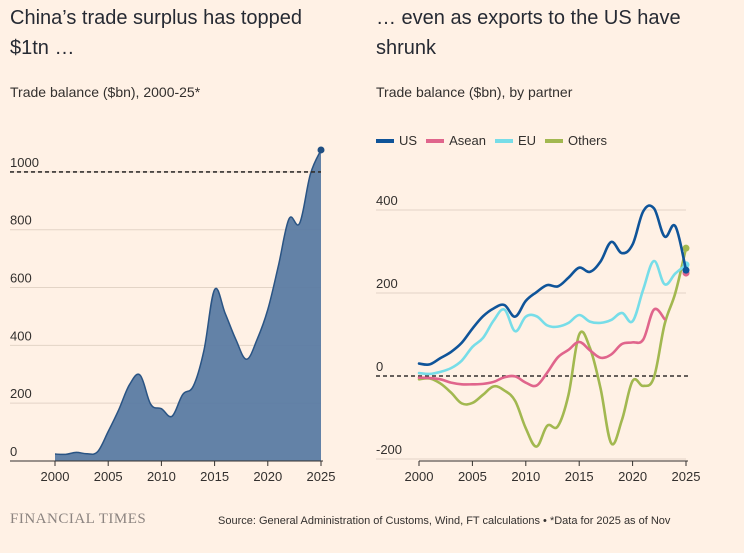 This screenshot has width=744, height=553. I want to click on right-series-line-others, so click(552, 347).